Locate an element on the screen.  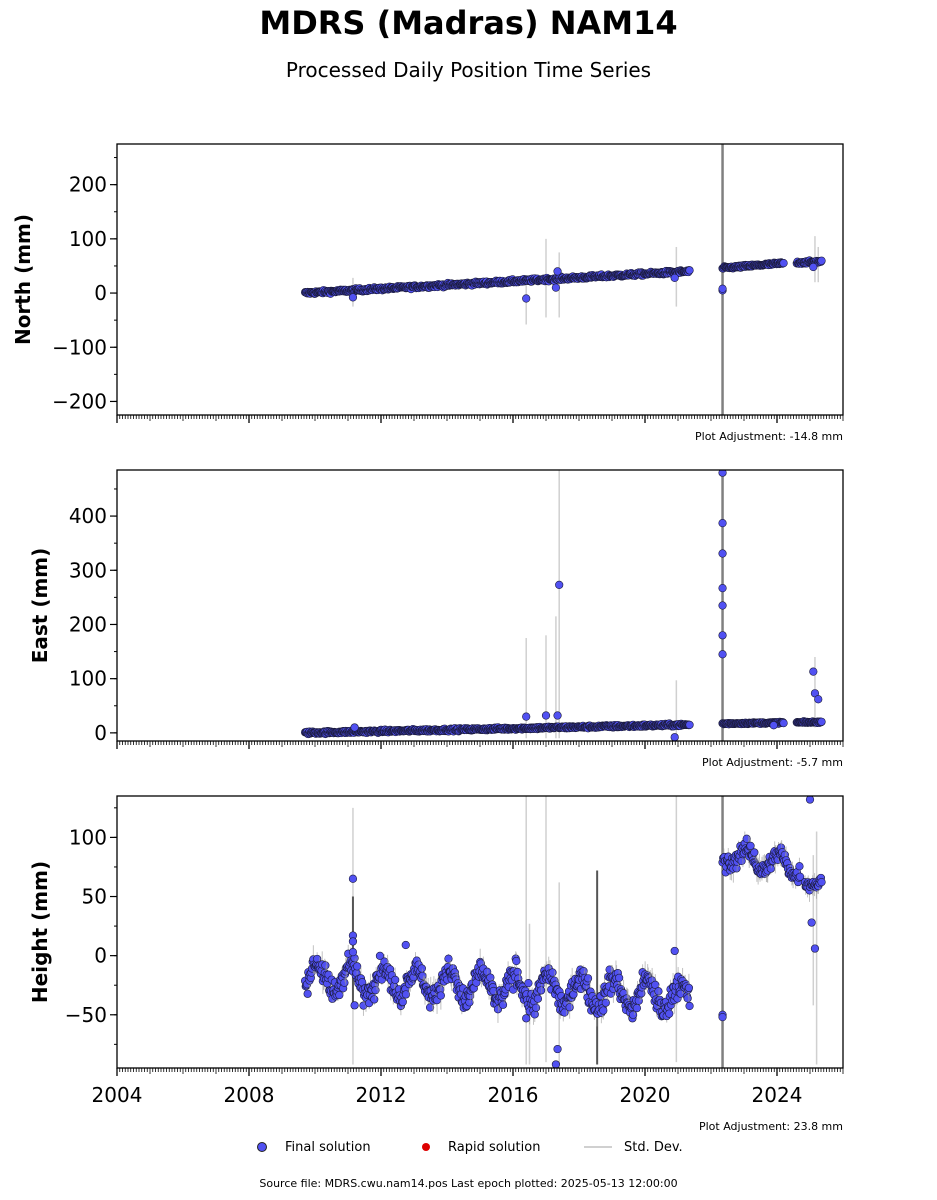
x-tick-label: 2024 is located at coordinates (777, 1095).